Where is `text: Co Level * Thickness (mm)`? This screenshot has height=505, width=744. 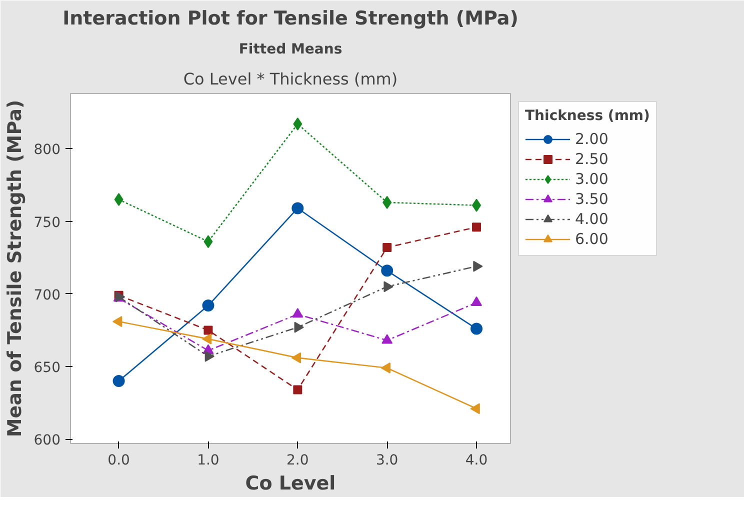 text: Co Level * Thickness (mm) is located at coordinates (290, 79).